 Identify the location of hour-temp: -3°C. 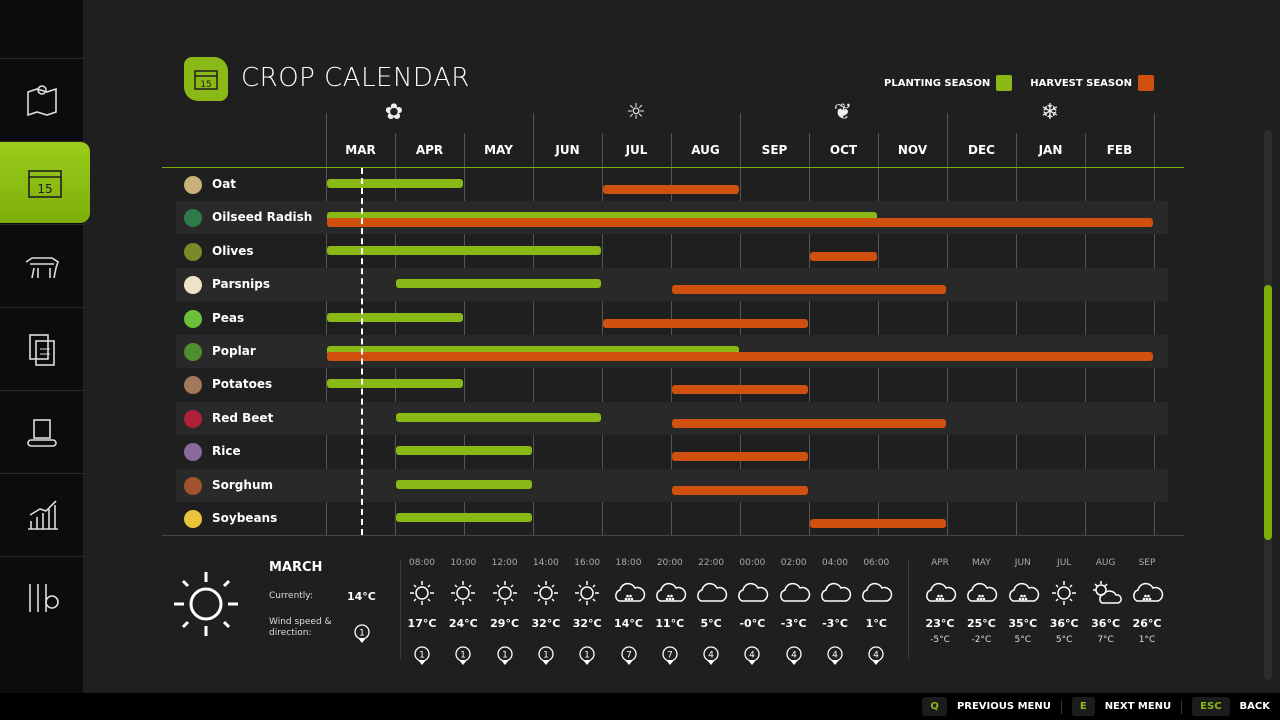
(793, 623).